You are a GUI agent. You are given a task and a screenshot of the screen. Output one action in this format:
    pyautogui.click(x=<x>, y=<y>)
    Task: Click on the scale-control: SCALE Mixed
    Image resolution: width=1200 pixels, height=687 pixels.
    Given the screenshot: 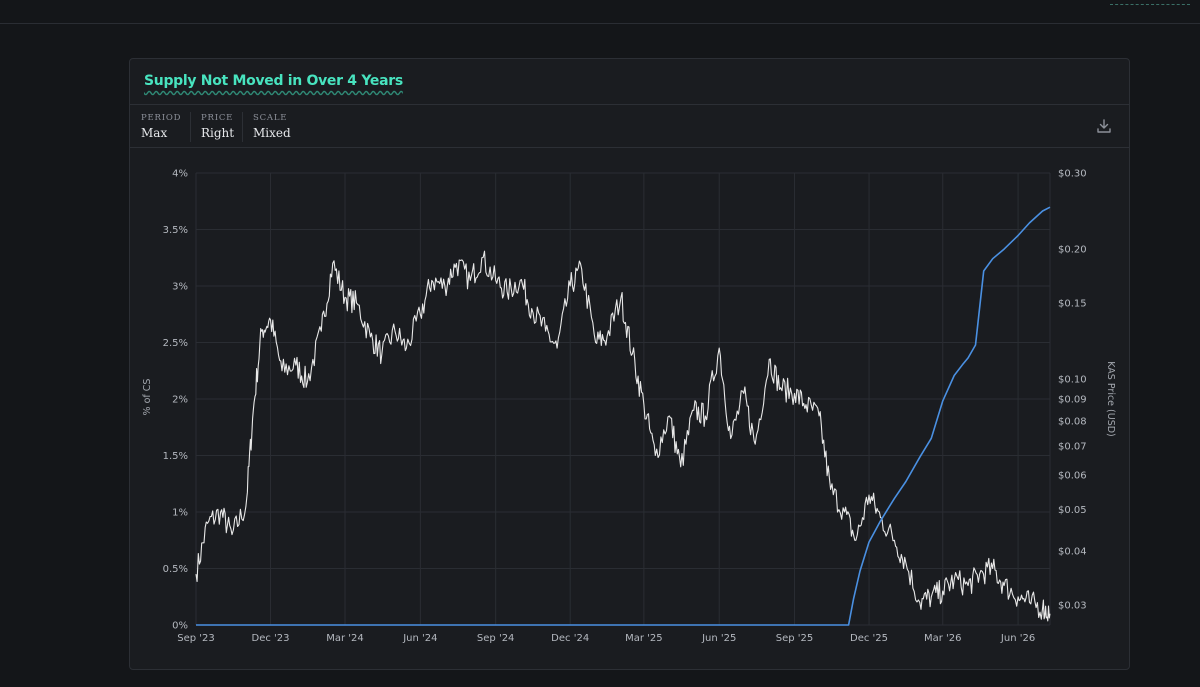 What is the action you would take?
    pyautogui.click(x=271, y=127)
    